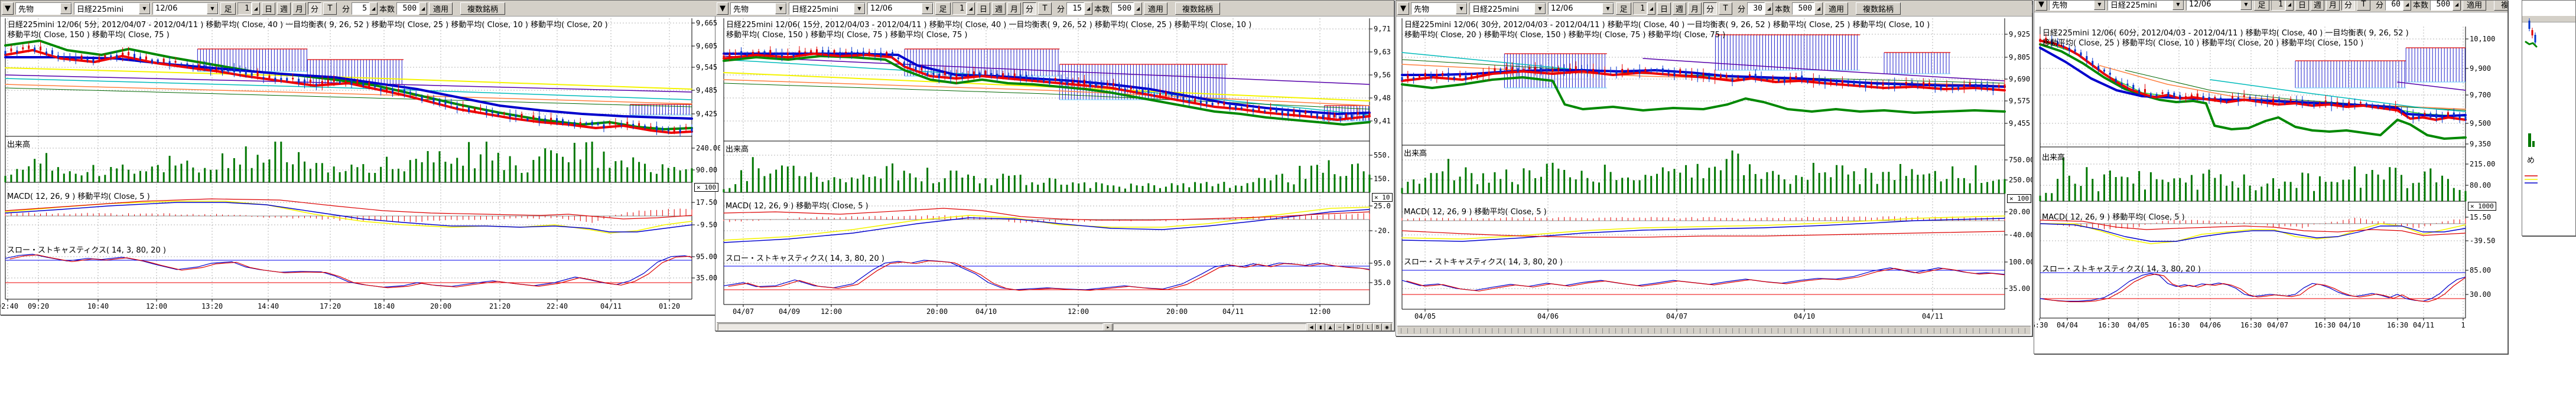 The width and height of the screenshot is (2576, 406). What do you see at coordinates (1320, 326) in the screenshot?
I see `strip-button-1: ▮` at bounding box center [1320, 326].